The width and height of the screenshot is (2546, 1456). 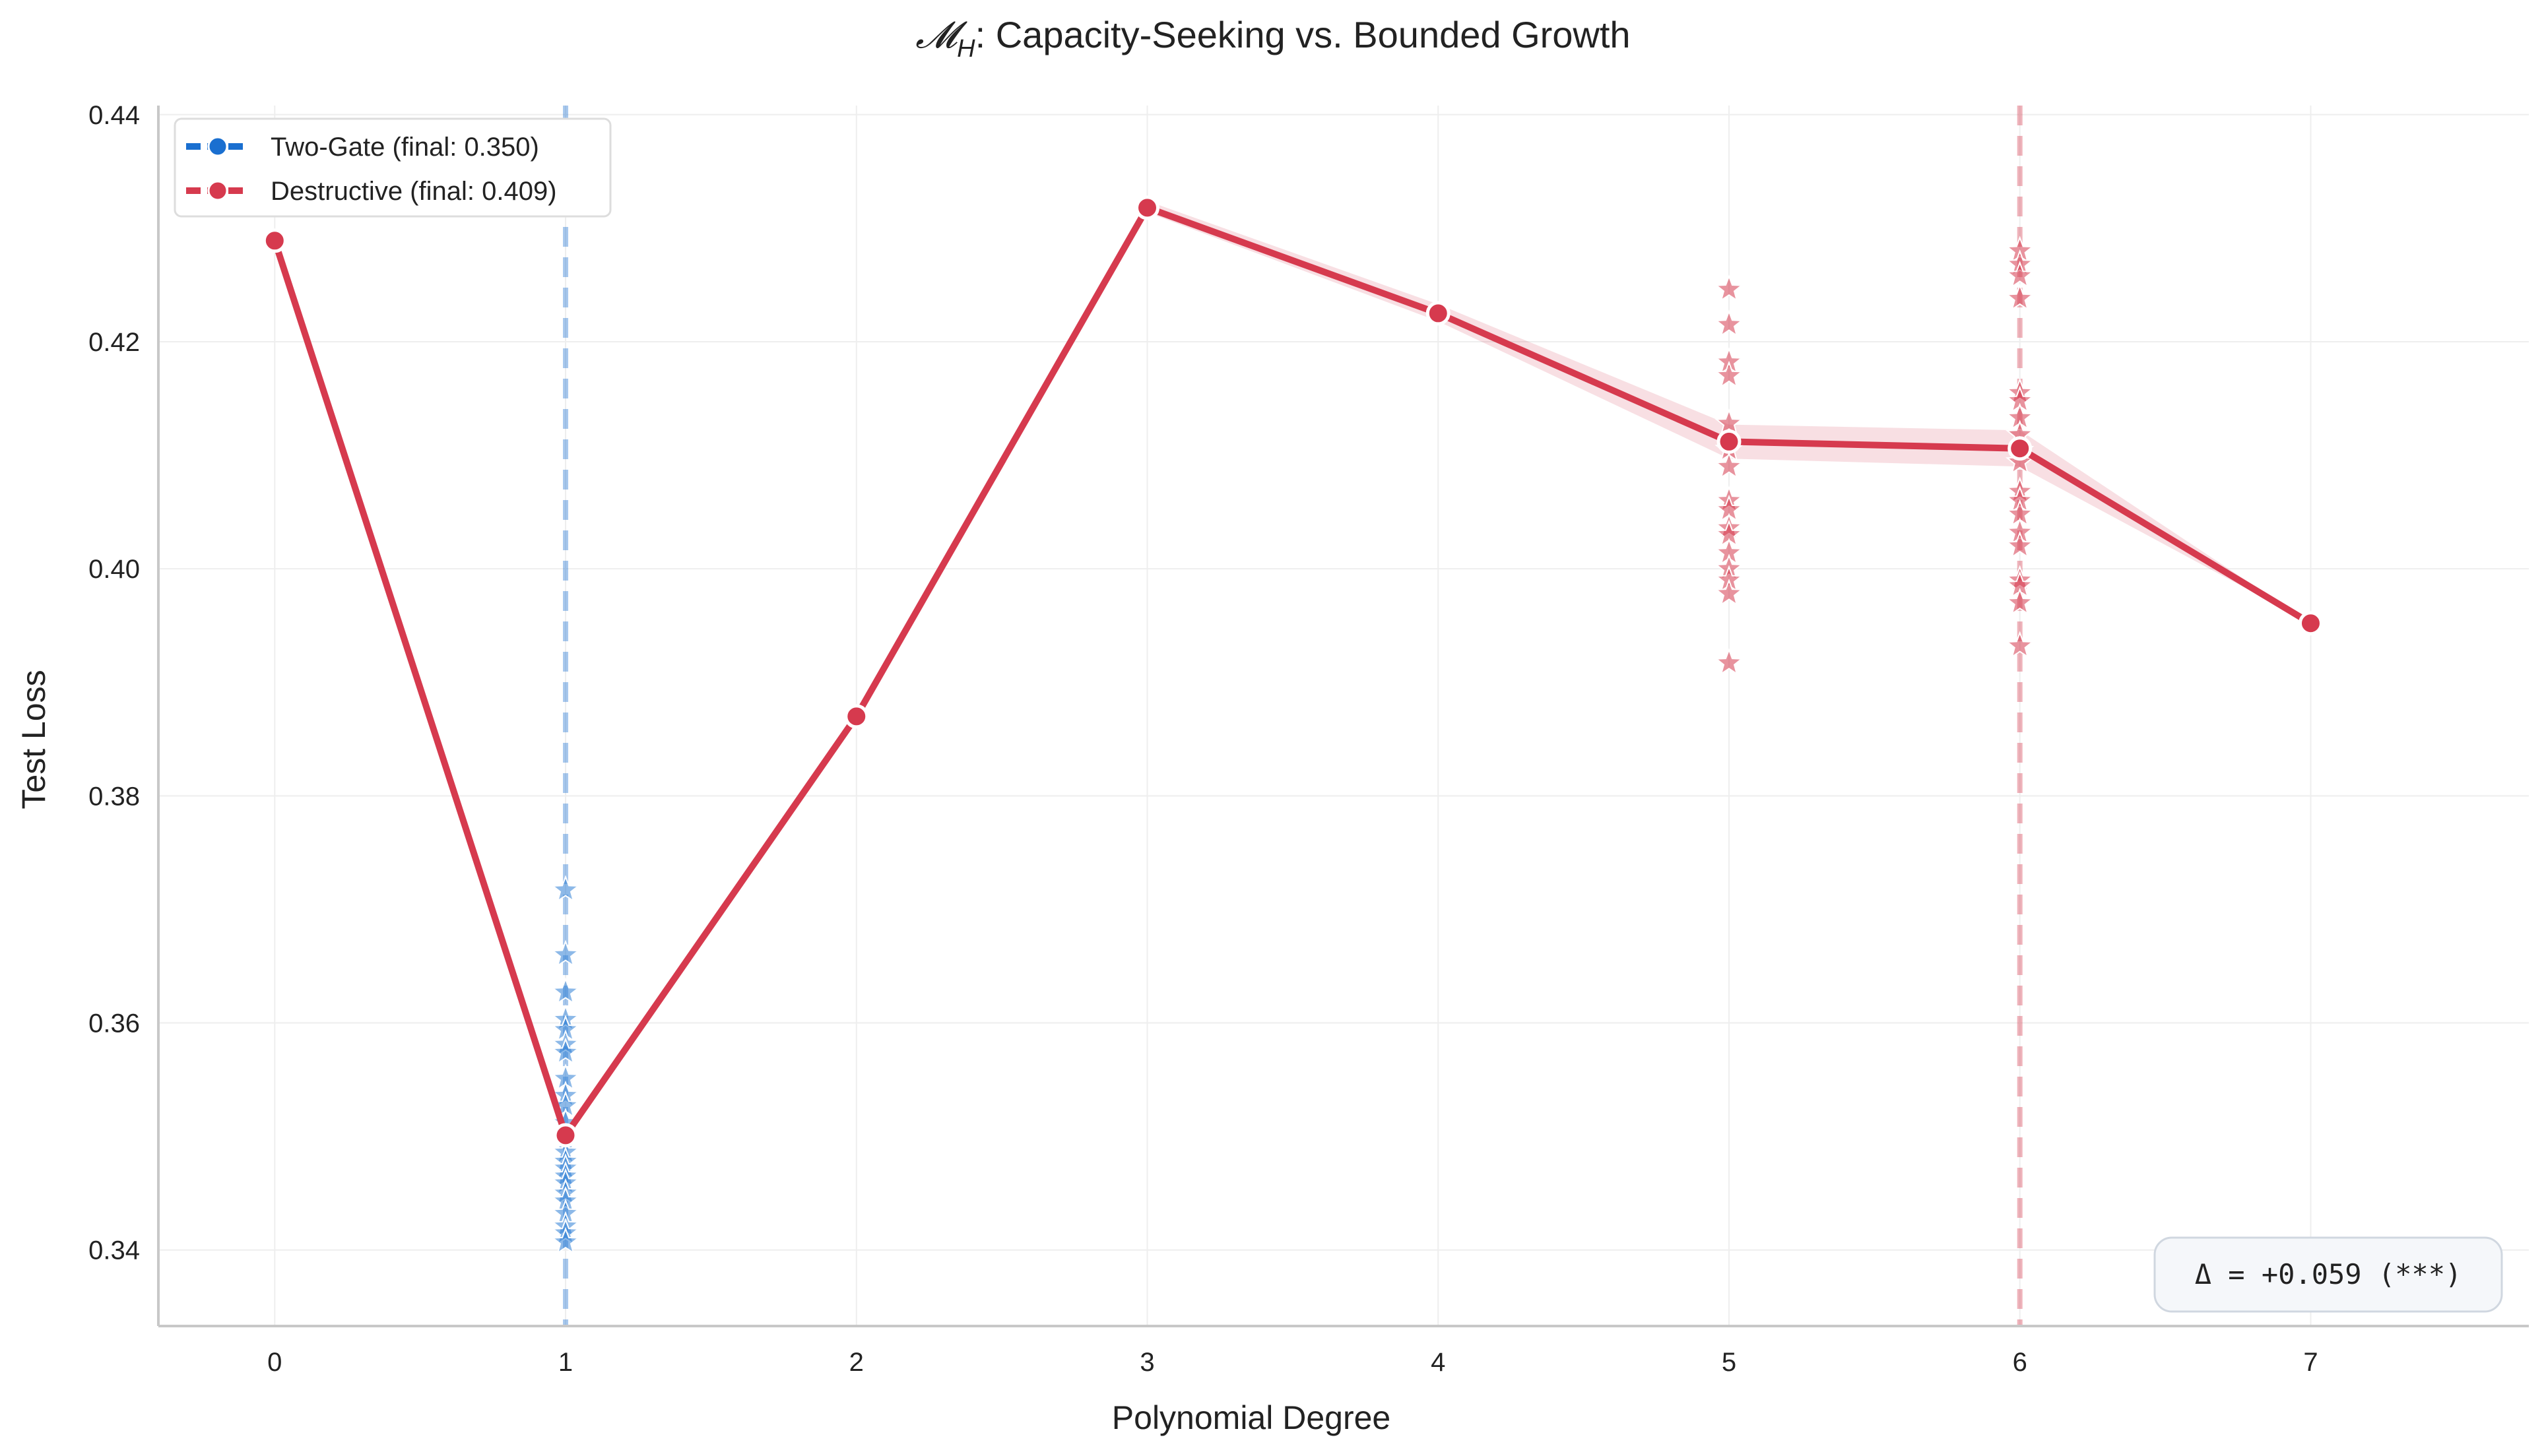 I want to click on x-tick-label-4: 4, so click(x=1438, y=1362).